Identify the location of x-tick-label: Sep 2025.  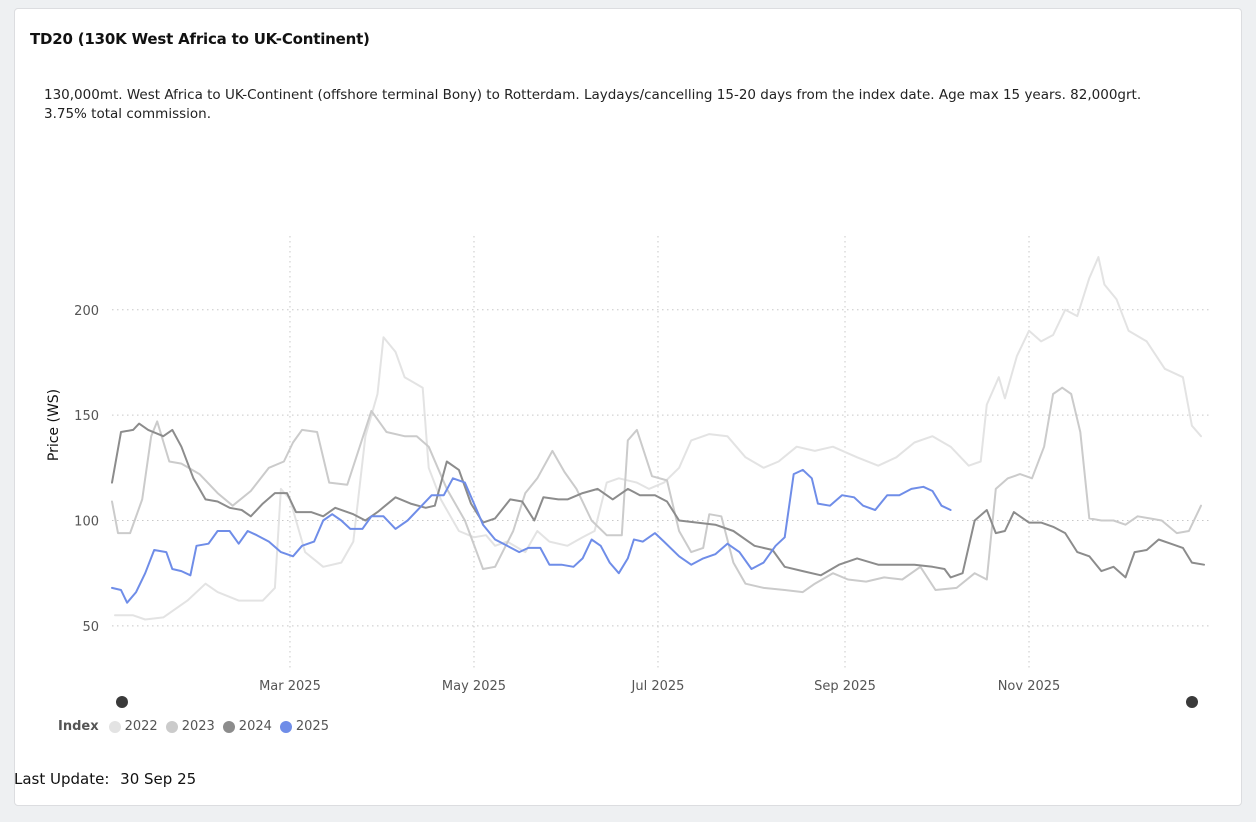
(845, 686).